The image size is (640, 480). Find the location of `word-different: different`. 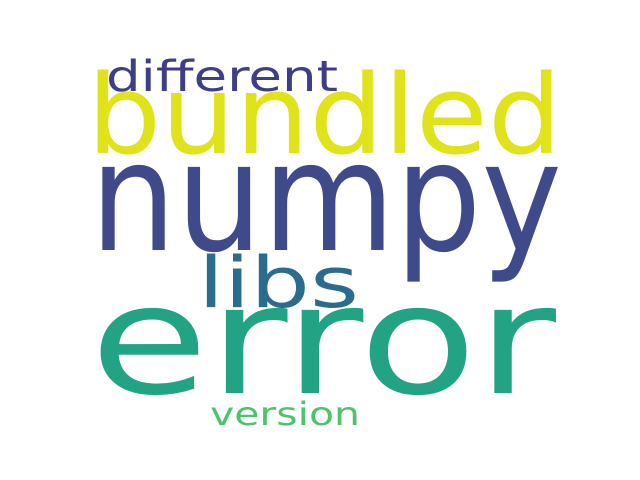

word-different: different is located at coordinates (222, 77).